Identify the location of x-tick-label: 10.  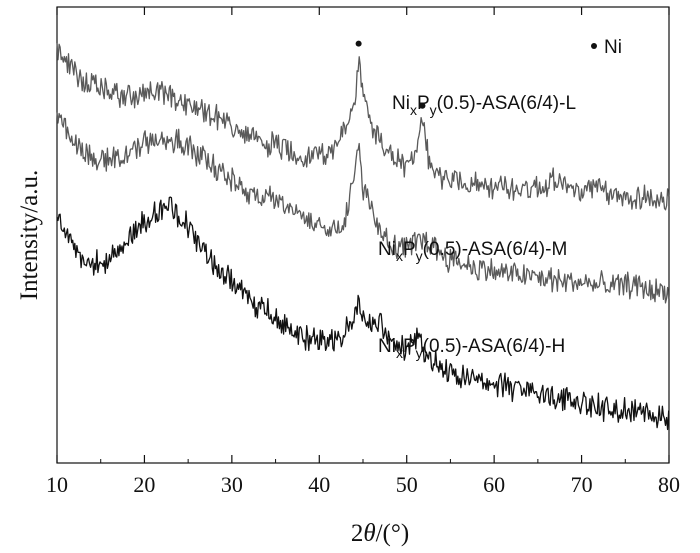
(57, 484).